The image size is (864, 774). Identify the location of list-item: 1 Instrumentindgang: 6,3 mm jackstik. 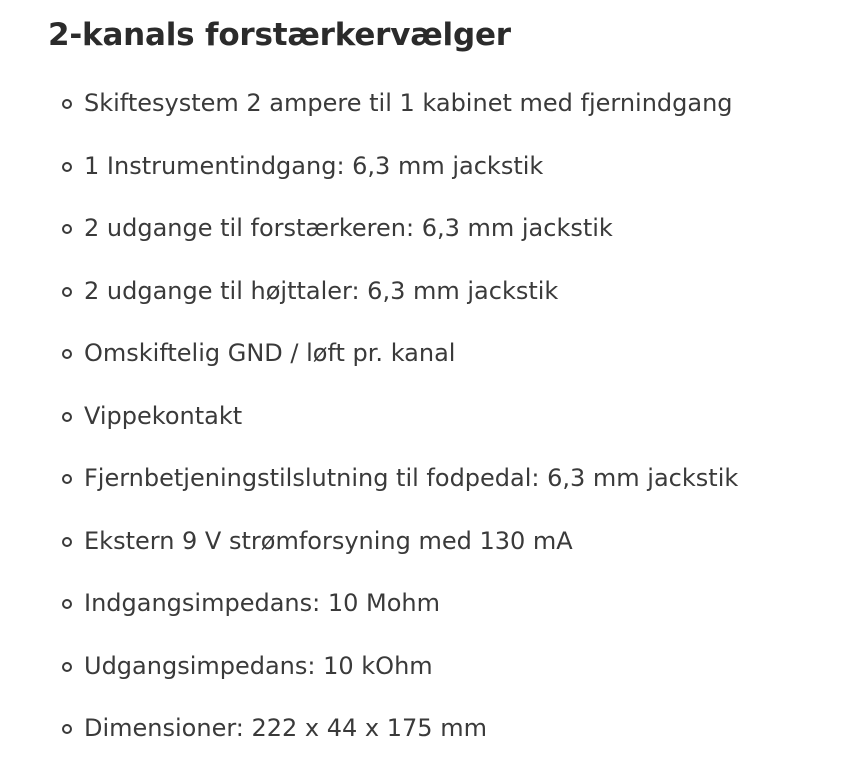
(463, 166).